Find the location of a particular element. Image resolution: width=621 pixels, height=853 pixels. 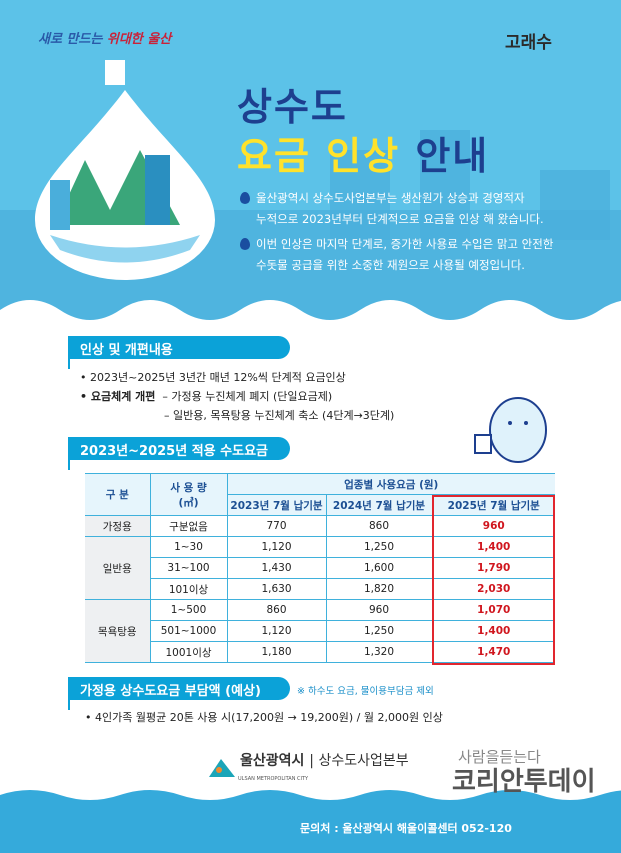

mascot-illustration is located at coordinates (510, 430).